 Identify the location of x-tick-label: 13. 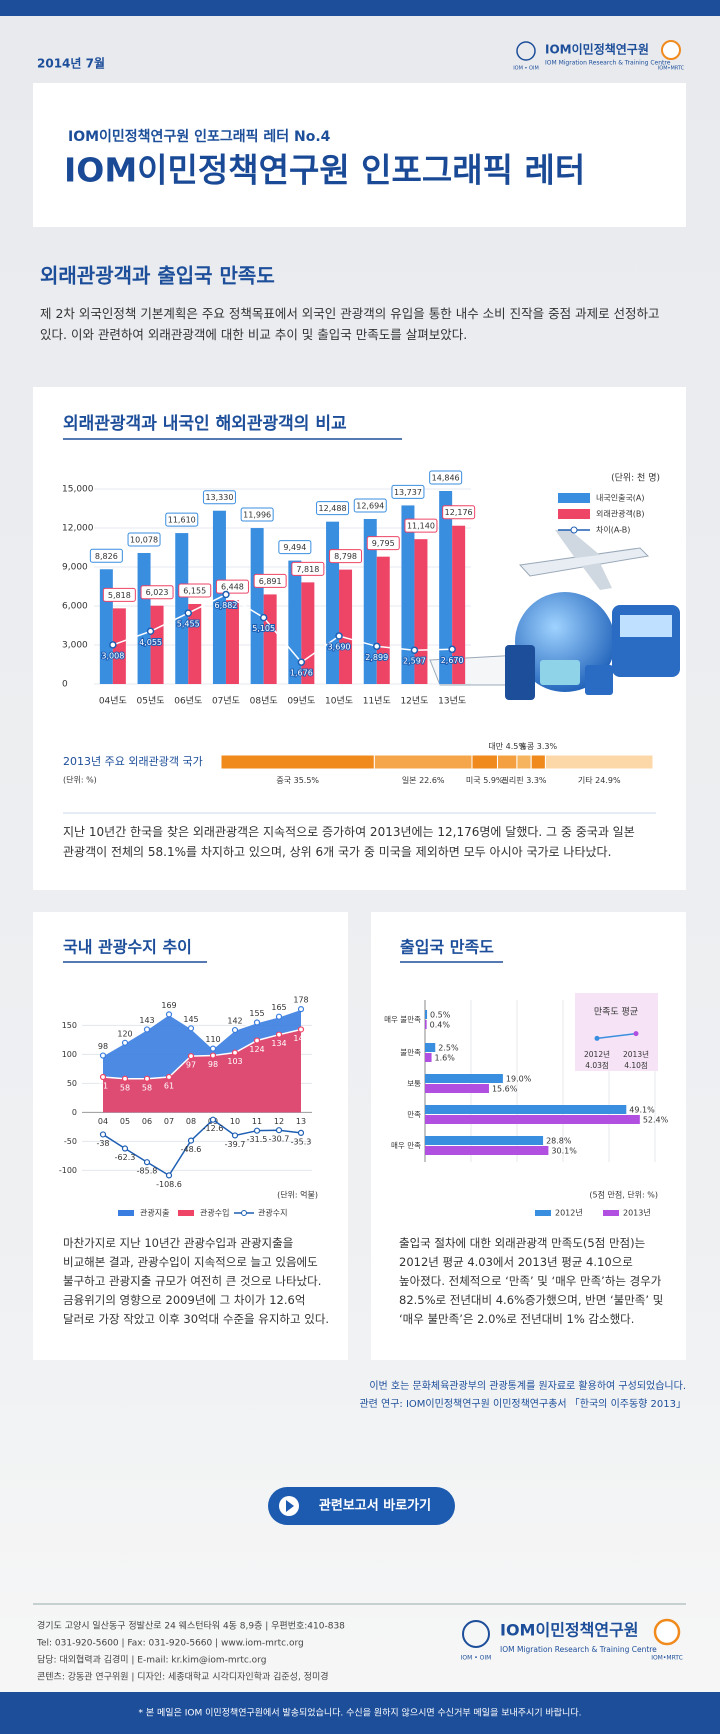
(301, 1121).